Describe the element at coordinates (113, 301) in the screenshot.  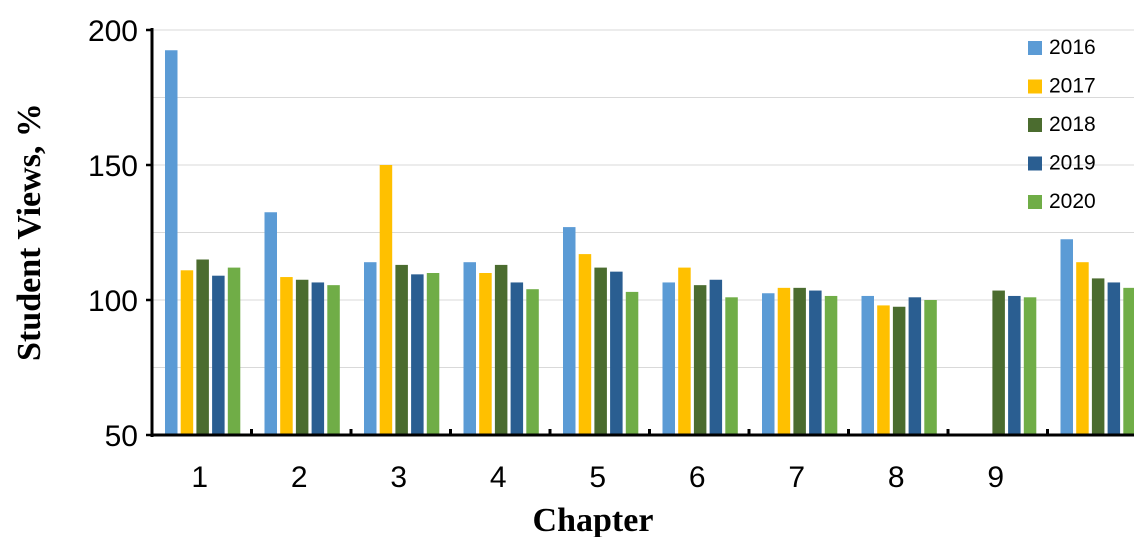
I see `y-tick-label: 100` at that location.